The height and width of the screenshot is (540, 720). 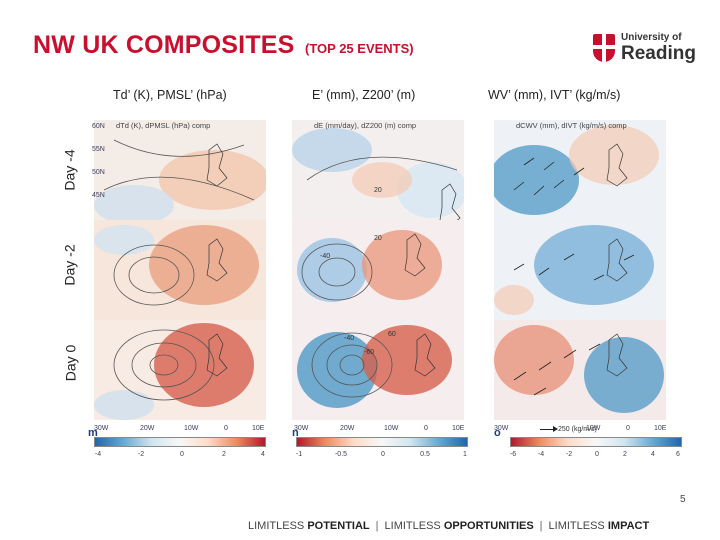 I want to click on logo-line-1: University of, so click(x=651, y=37).